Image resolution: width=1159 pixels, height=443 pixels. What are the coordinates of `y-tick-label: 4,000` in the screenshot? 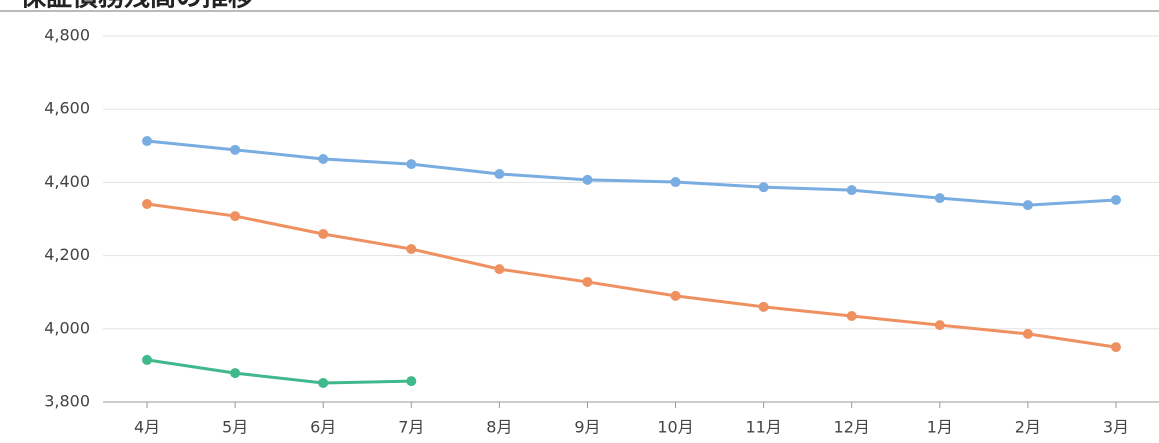 It's located at (67, 327).